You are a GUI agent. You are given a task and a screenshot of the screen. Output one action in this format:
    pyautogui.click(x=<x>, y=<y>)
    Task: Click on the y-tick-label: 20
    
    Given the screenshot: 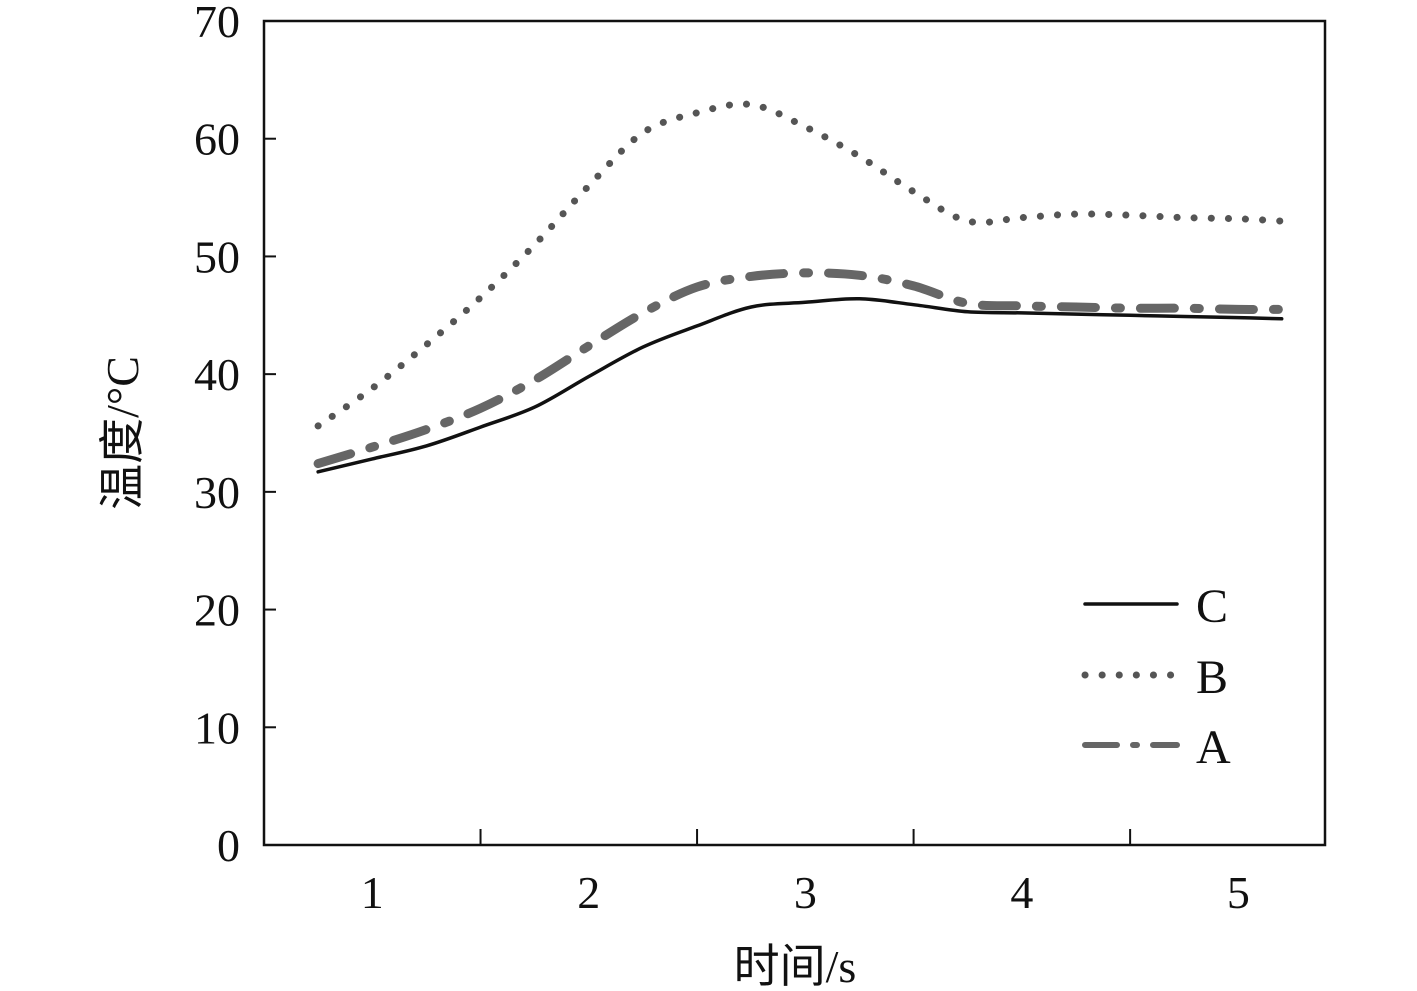 What is the action you would take?
    pyautogui.click(x=217, y=610)
    